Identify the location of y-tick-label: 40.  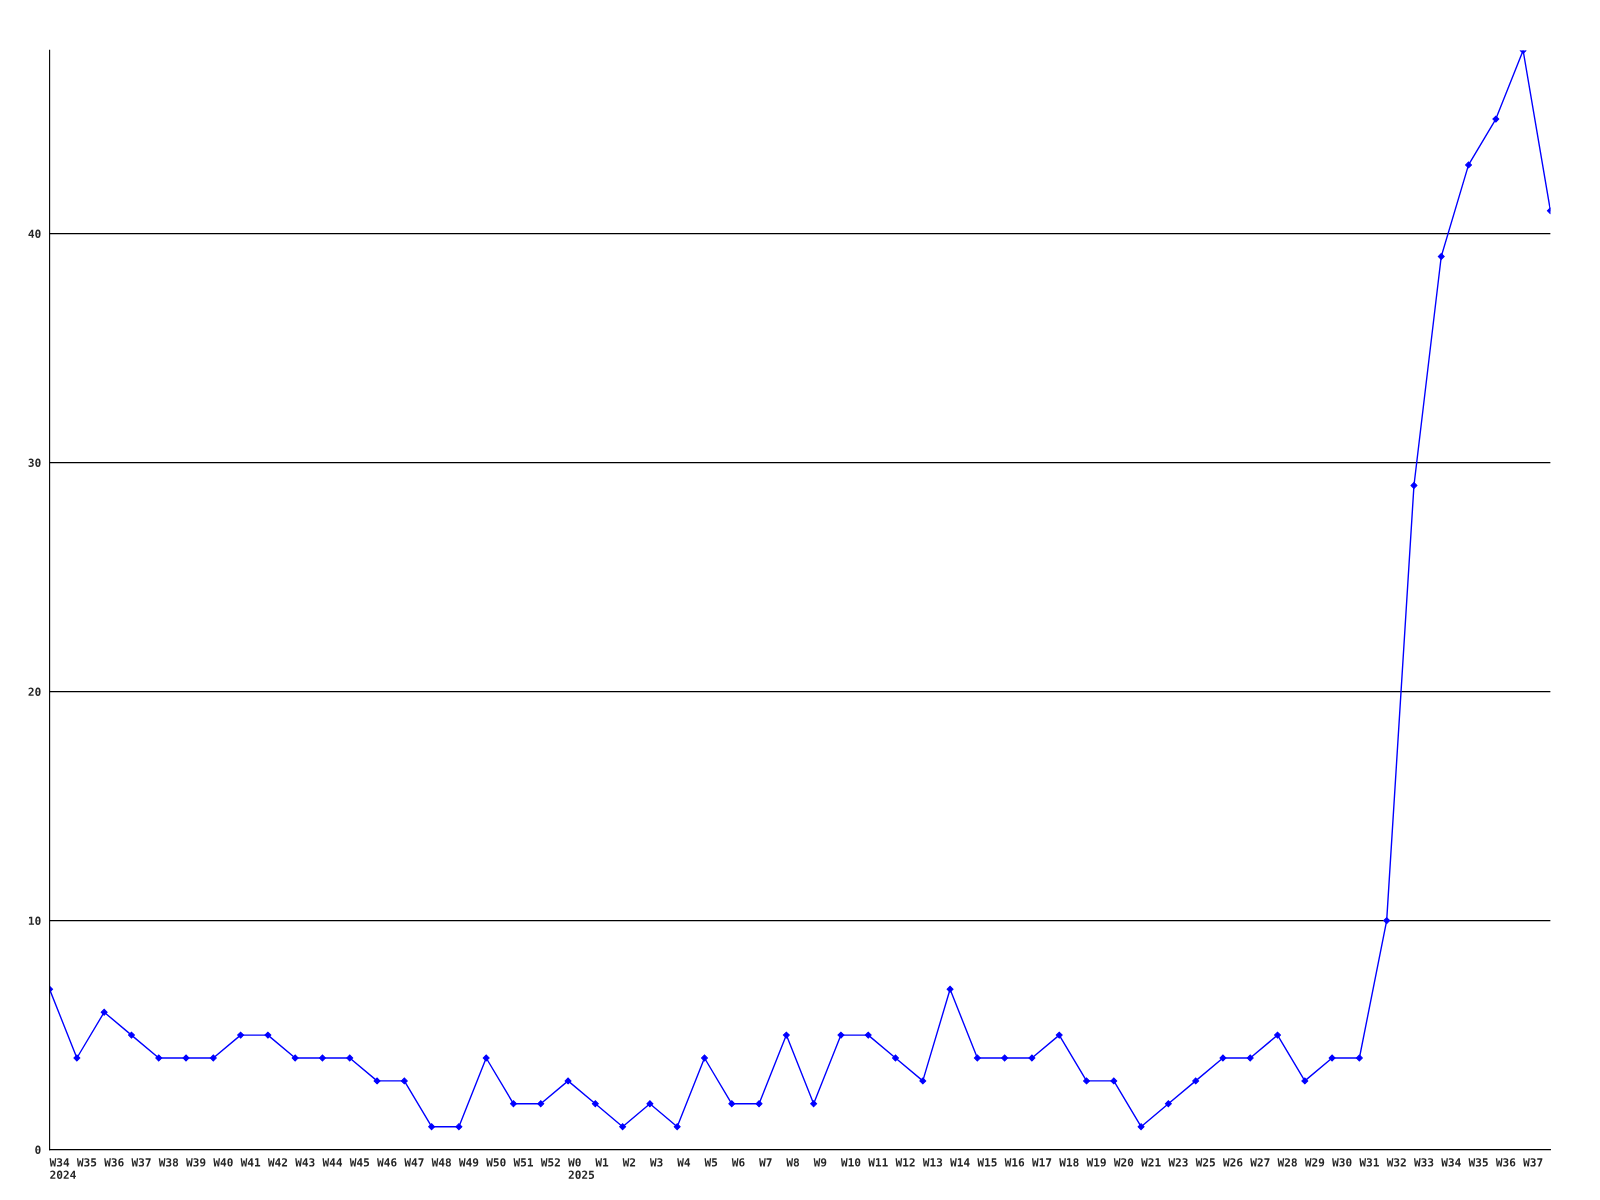
(34, 233).